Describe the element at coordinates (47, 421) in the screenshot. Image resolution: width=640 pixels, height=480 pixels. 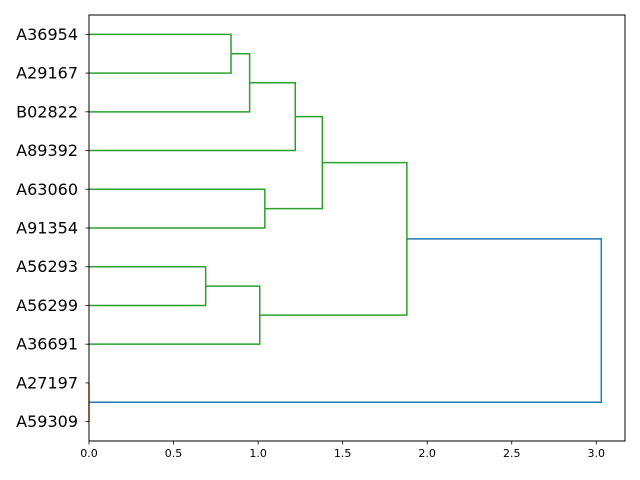
I see `leaf-label: A59309` at that location.